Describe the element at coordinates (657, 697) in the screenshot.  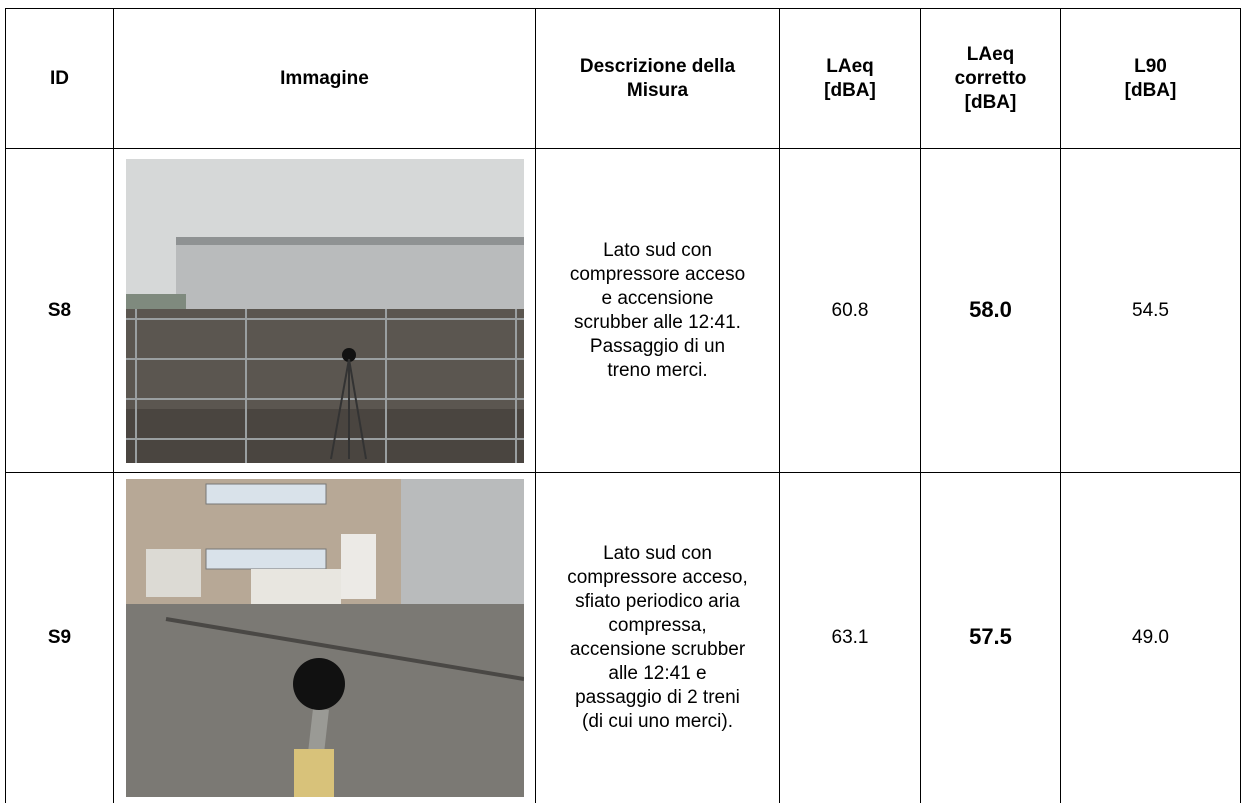
I see `description-text: passaggio di 2 treni` at that location.